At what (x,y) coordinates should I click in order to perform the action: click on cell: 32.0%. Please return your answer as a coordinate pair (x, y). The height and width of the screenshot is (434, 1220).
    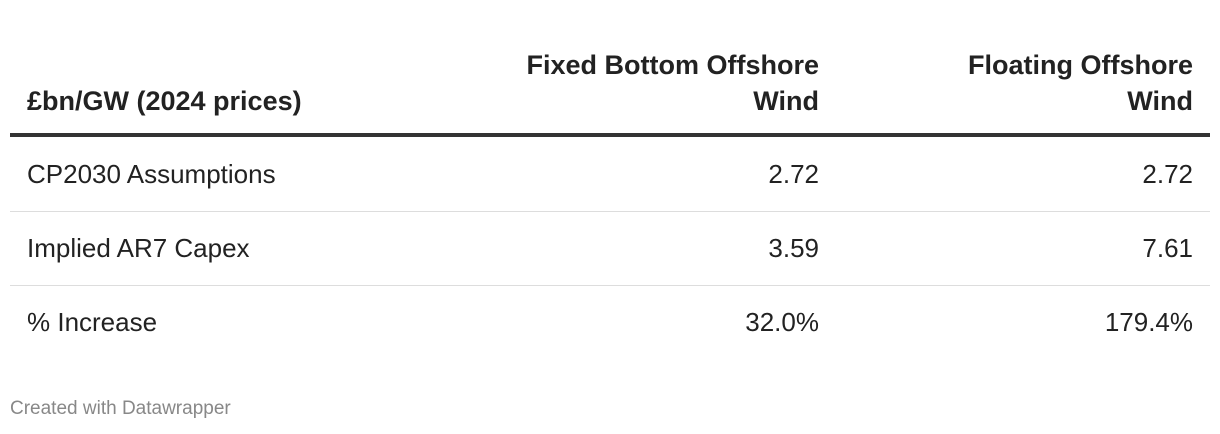
    Looking at the image, I should click on (782, 321).